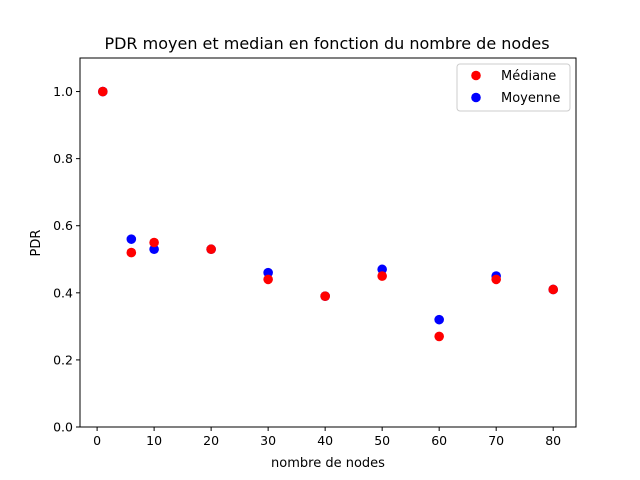 The width and height of the screenshot is (640, 480). I want to click on y-tick-label: 0.0, so click(63, 427).